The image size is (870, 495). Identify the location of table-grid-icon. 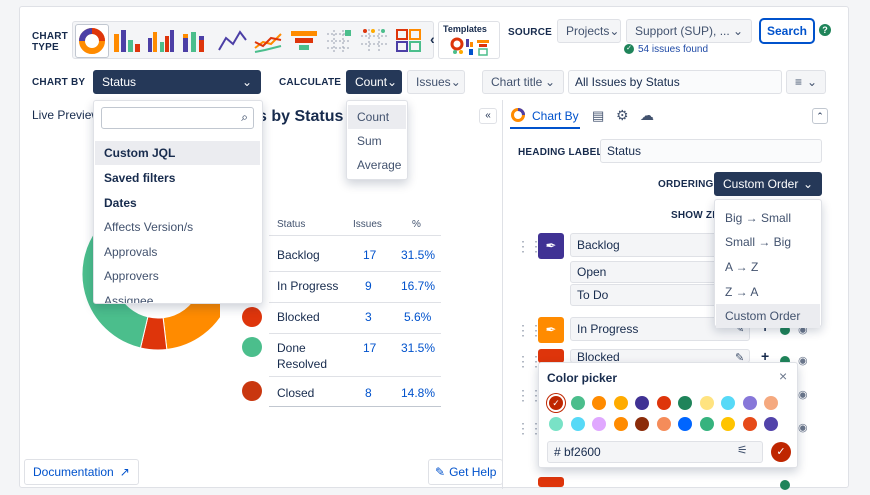
(339, 41).